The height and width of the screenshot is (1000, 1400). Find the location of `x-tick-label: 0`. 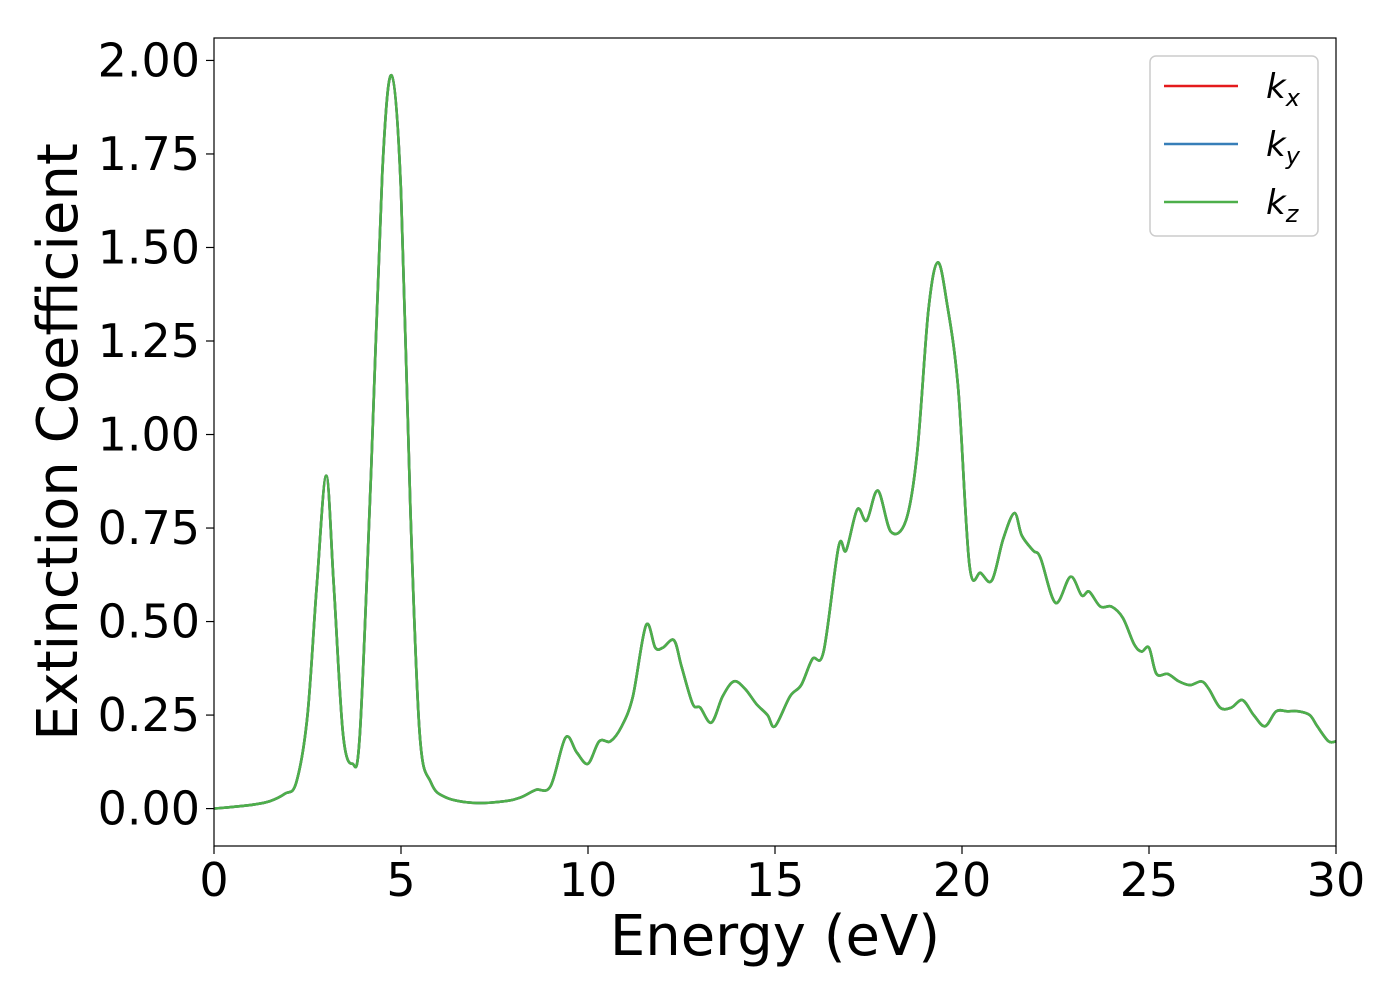

x-tick-label: 0 is located at coordinates (213, 880).